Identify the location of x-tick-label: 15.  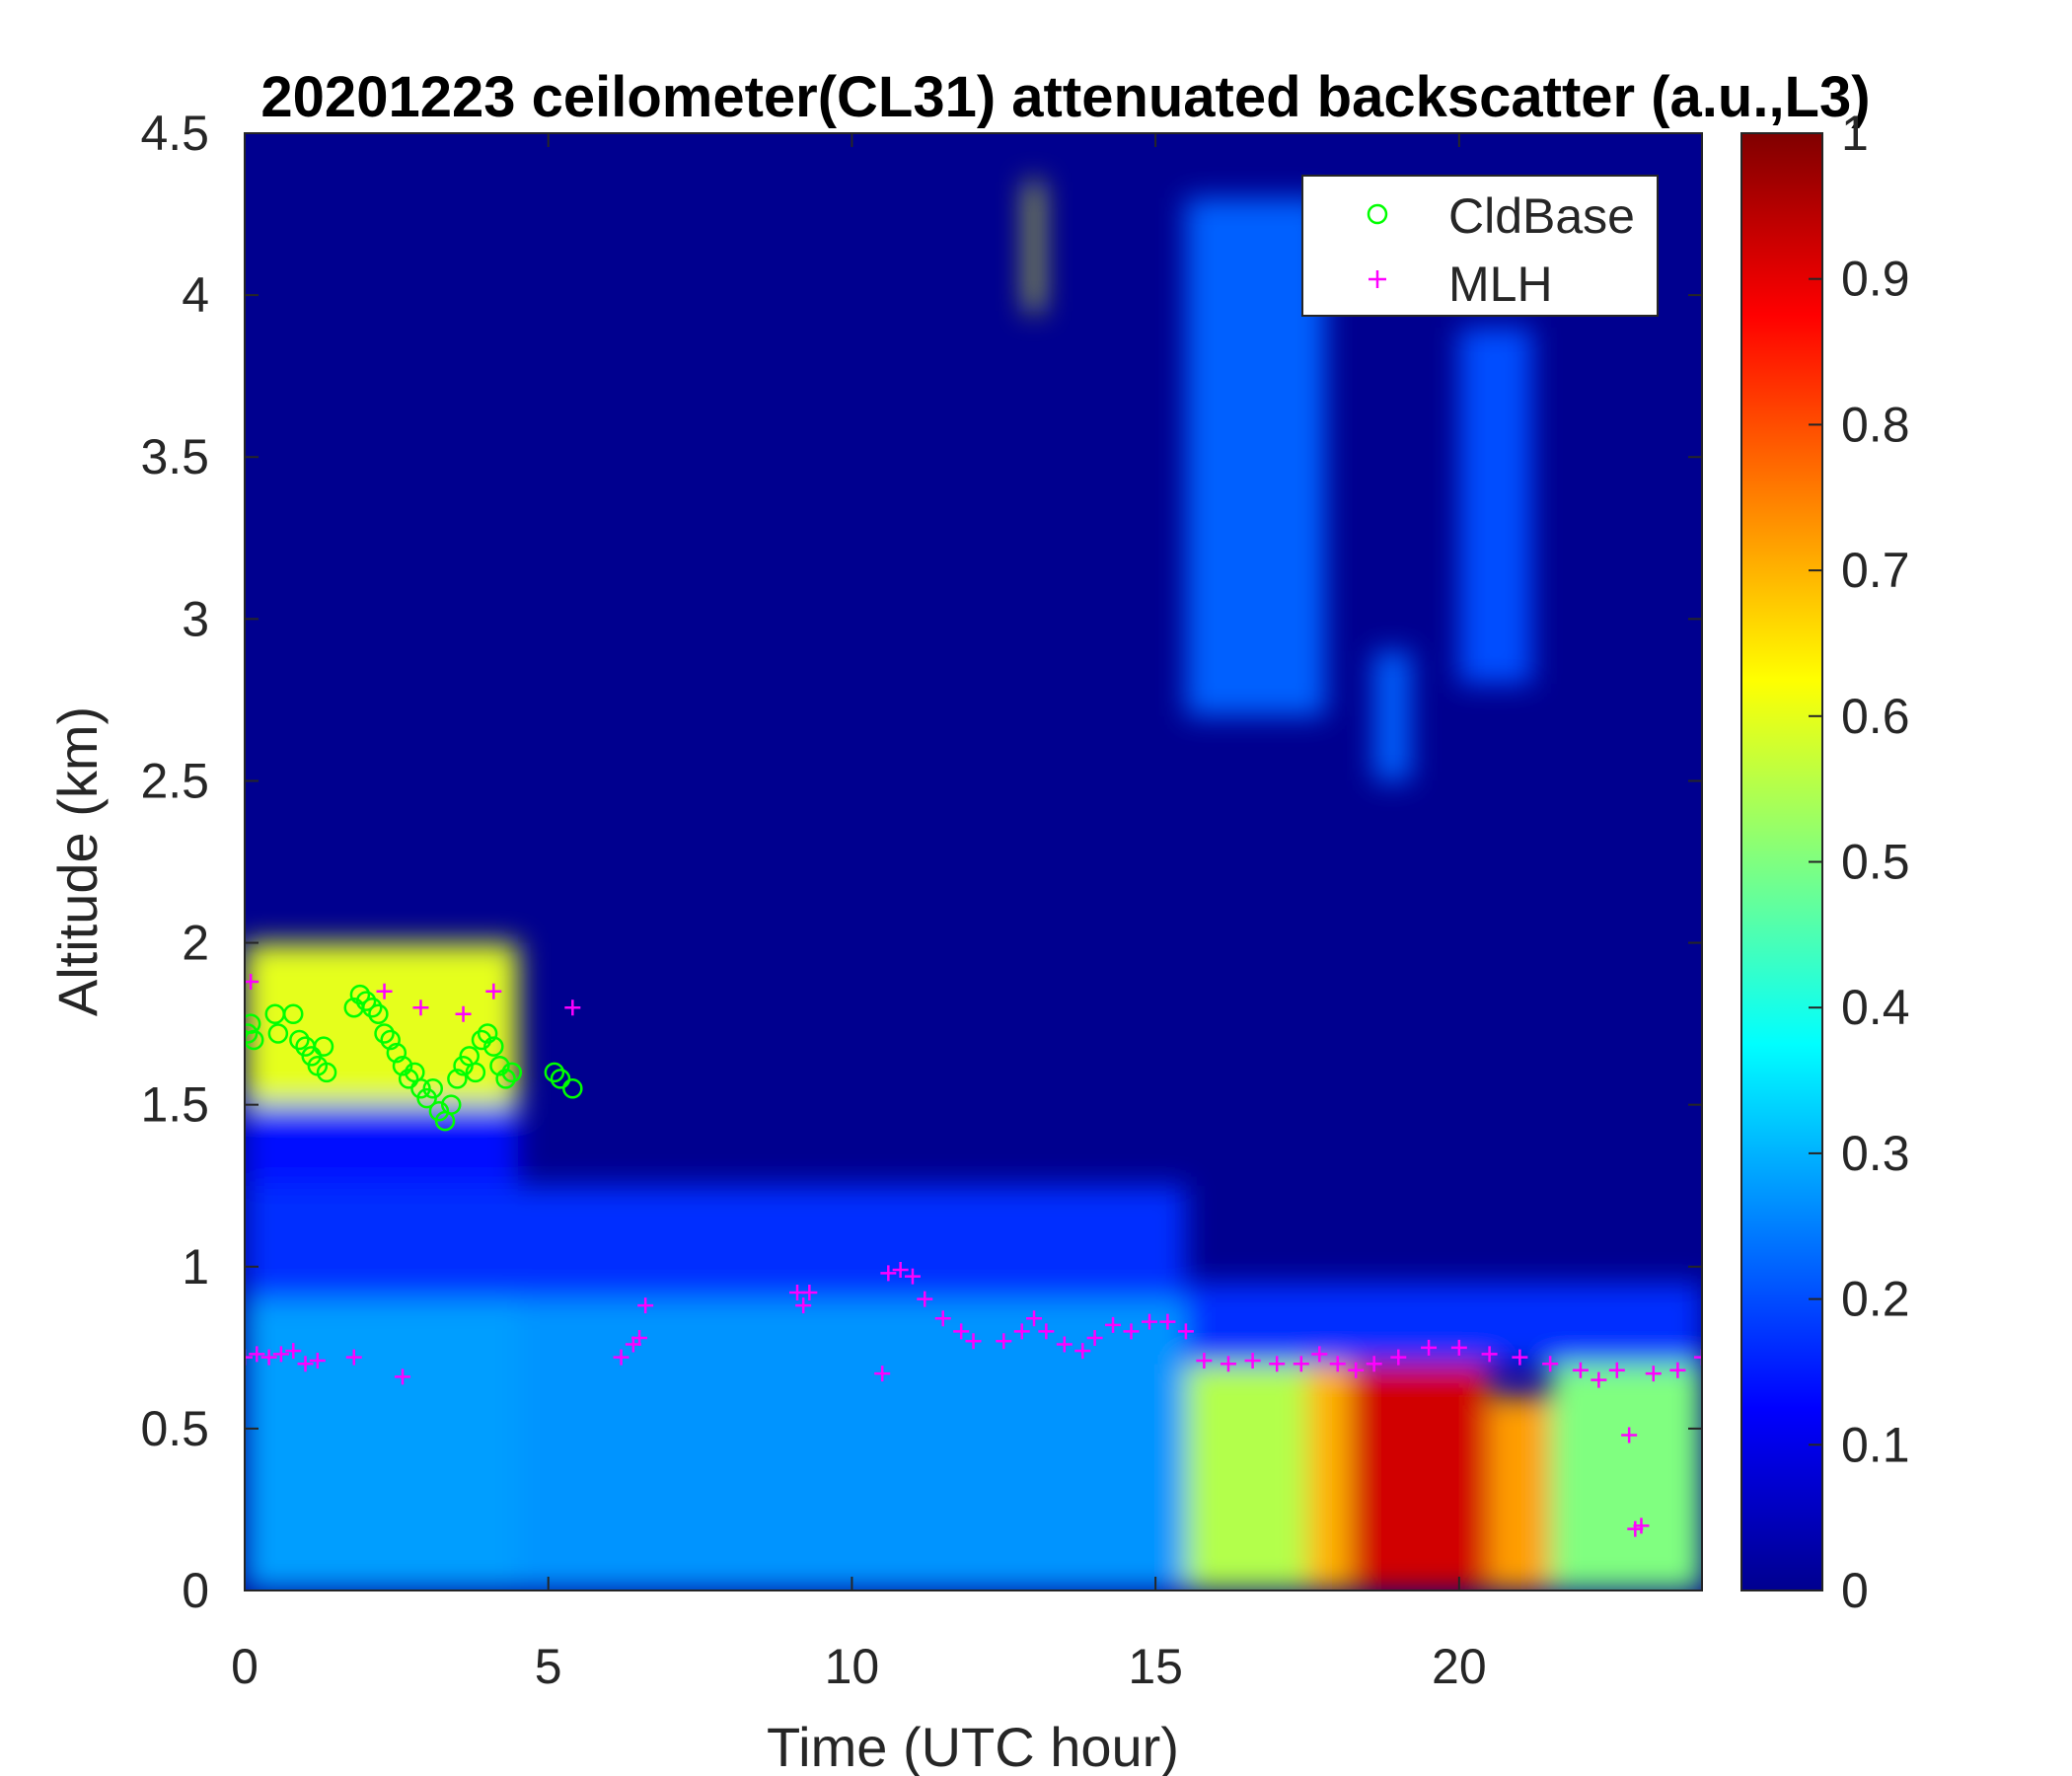
(1156, 1667).